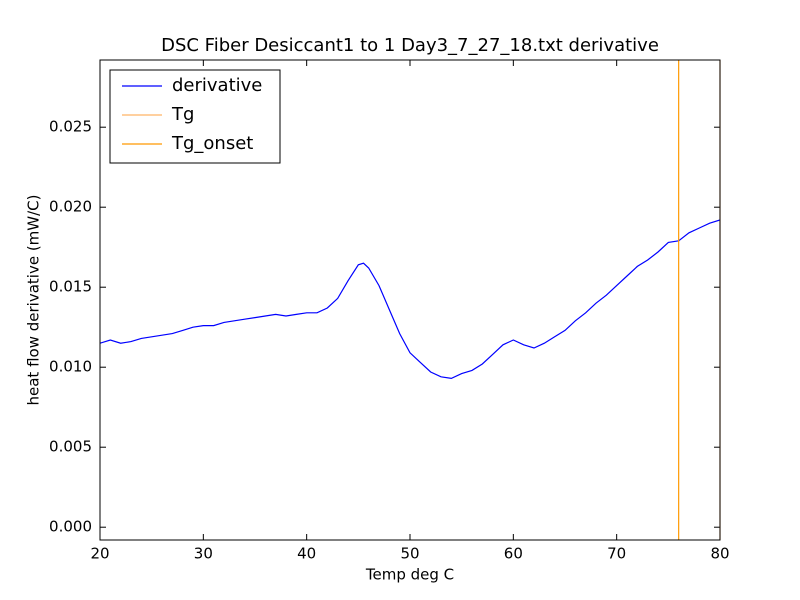 The image size is (800, 600). Describe the element at coordinates (306, 554) in the screenshot. I see `x-tick-label: 40` at that location.